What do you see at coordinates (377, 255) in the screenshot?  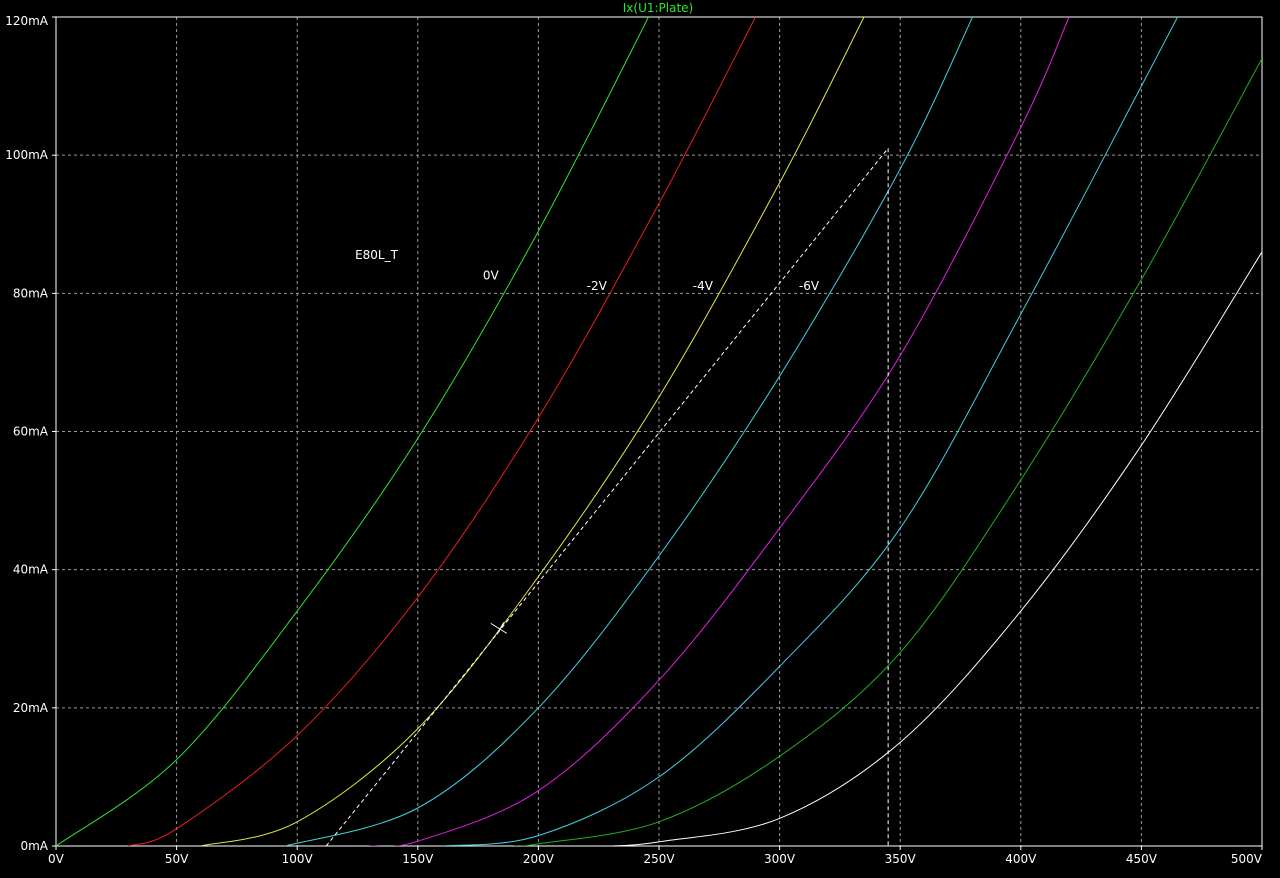 I see `annotation-label: E80L_T` at bounding box center [377, 255].